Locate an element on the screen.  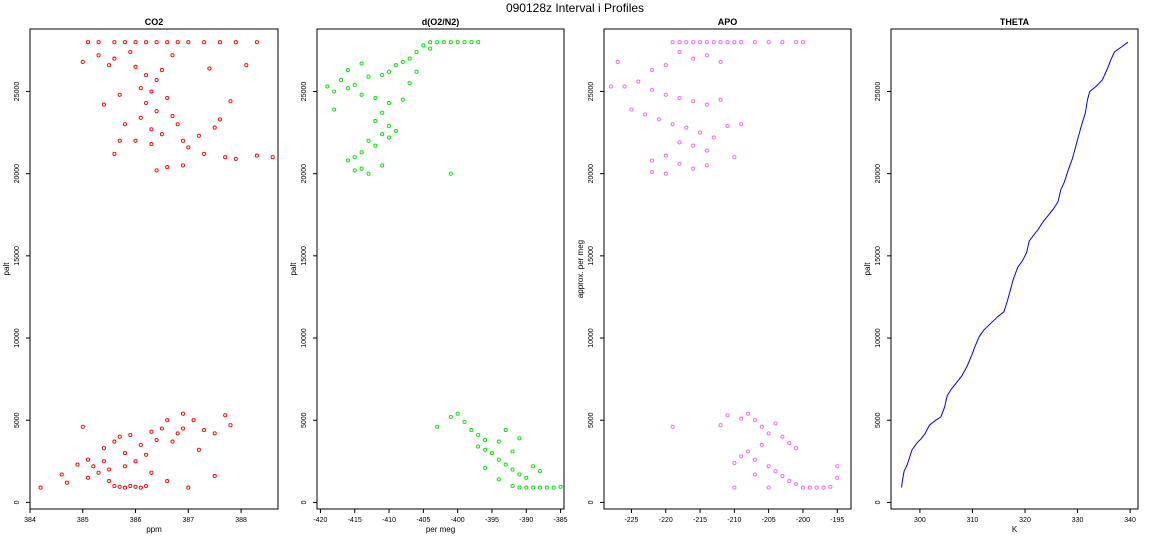
x-axis-label: K is located at coordinates (1015, 529).